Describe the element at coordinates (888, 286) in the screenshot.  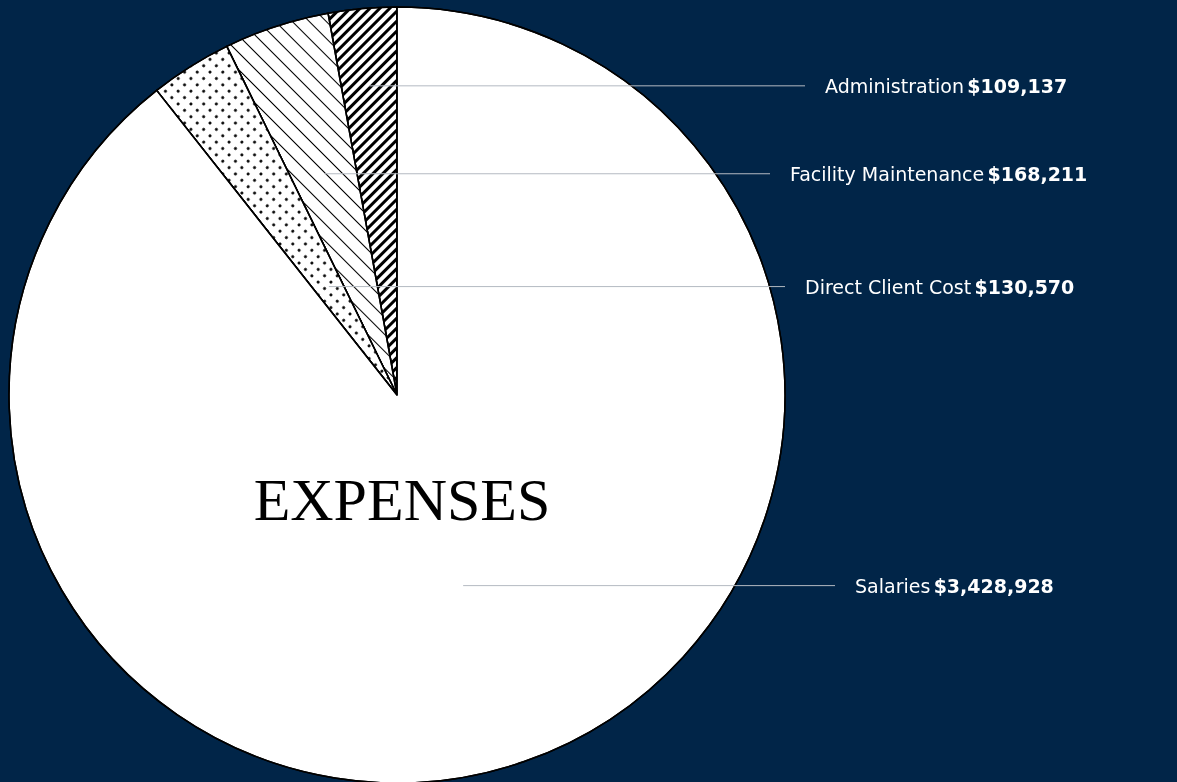
I see `slice-label: Direct Client Cost` at that location.